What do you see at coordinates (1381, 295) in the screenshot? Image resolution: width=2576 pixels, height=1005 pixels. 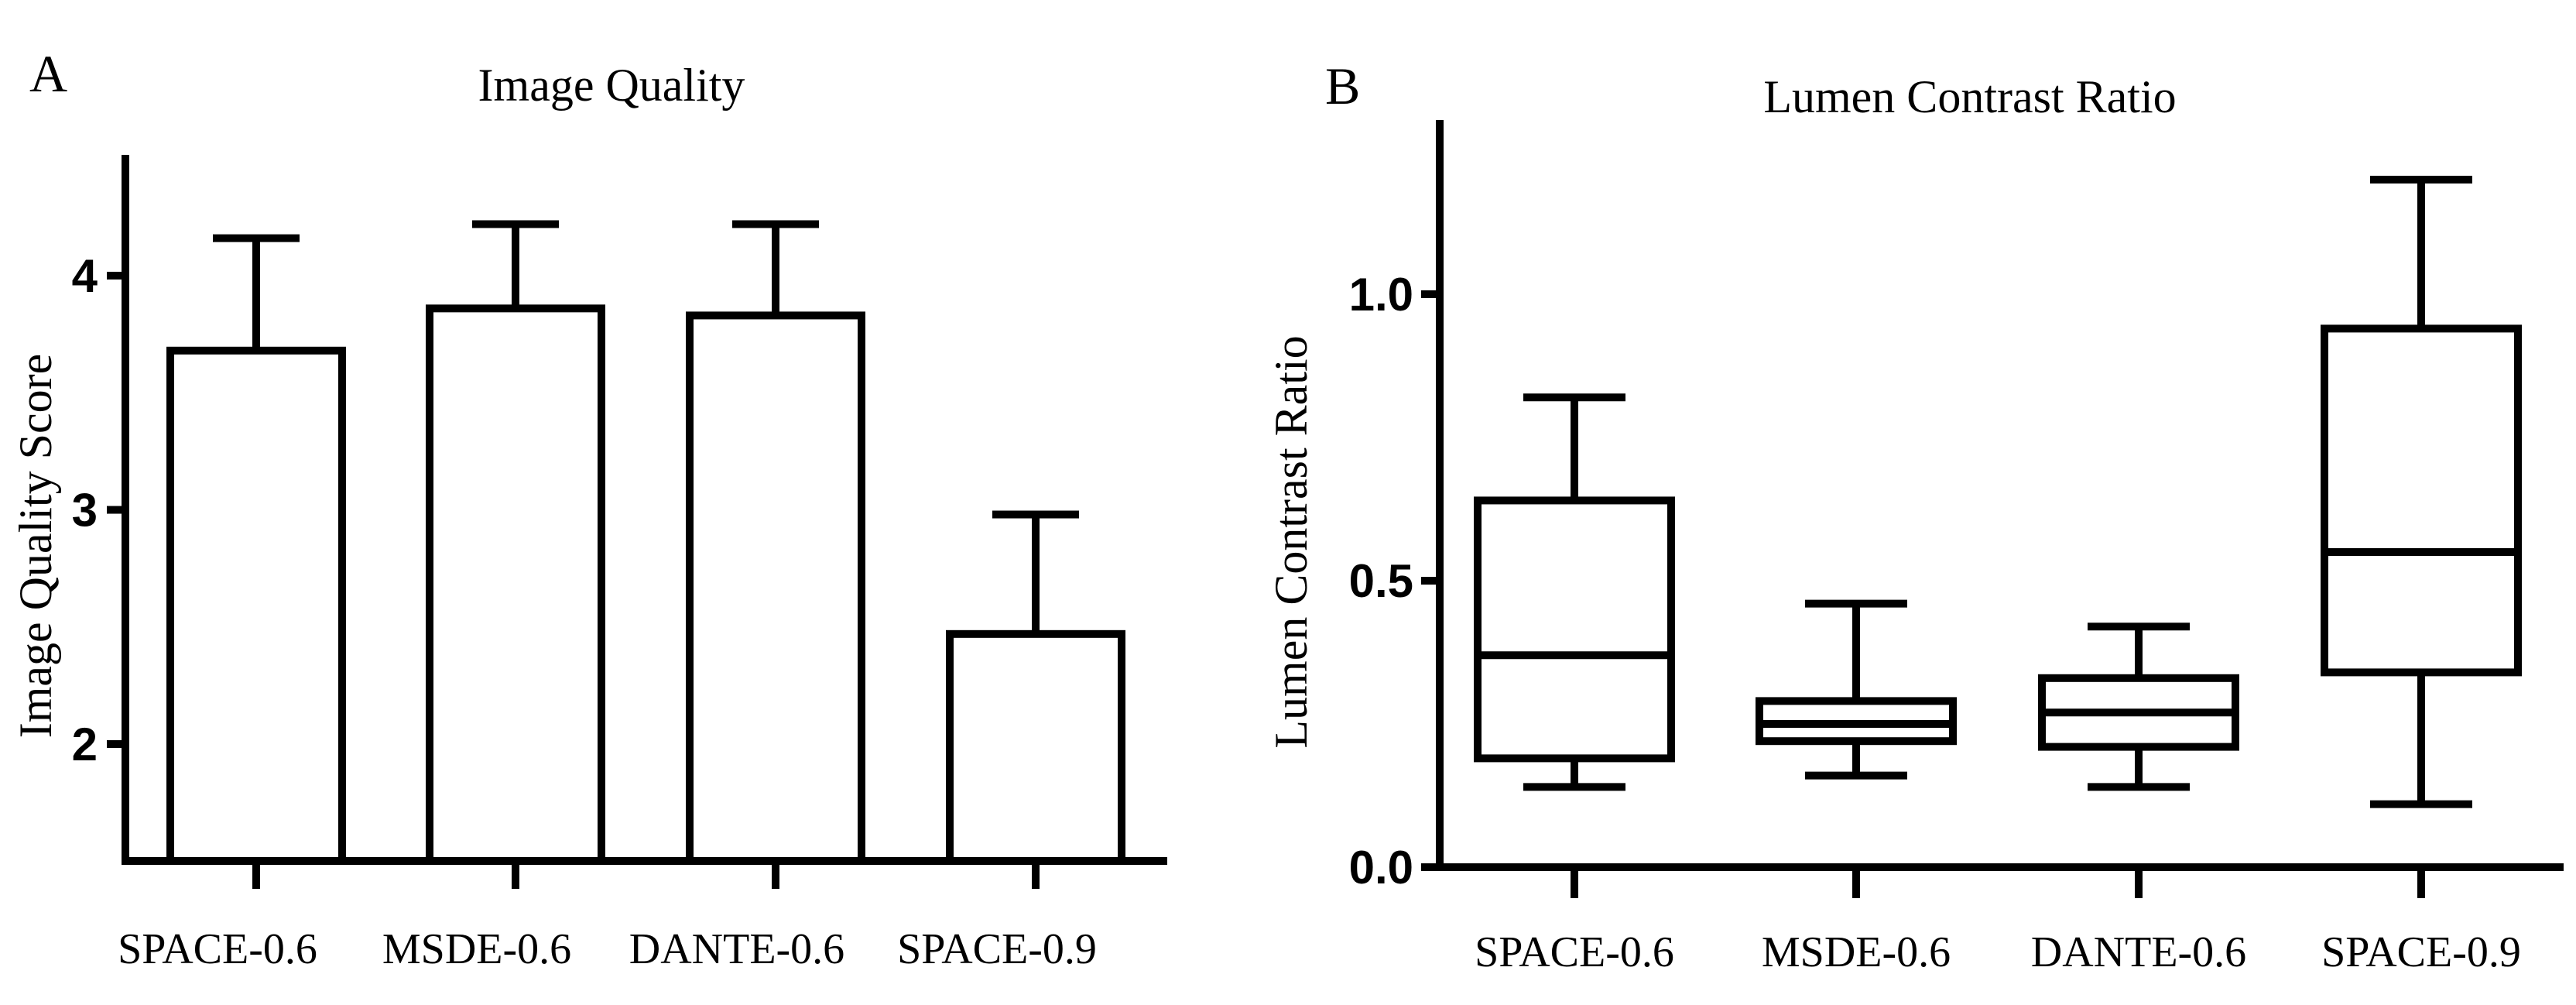 I see `panel-b-y-tick-label: 1.0` at bounding box center [1381, 295].